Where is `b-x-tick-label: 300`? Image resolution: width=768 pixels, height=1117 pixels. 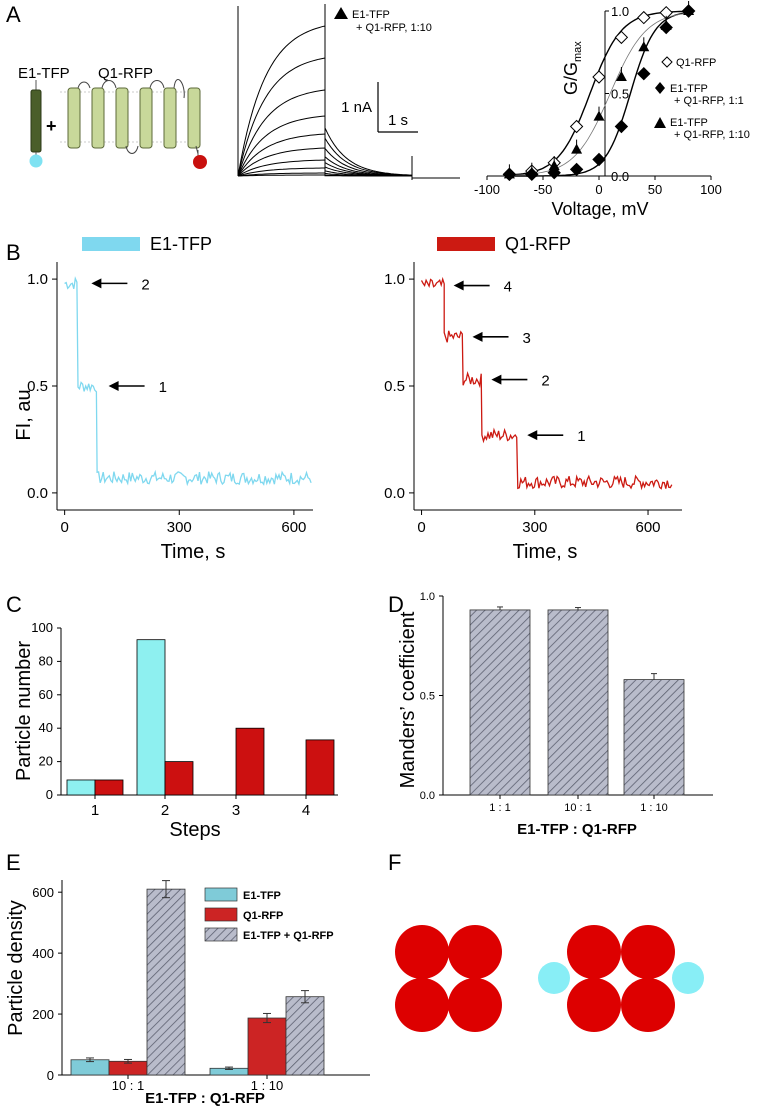 b-x-tick-label: 300 is located at coordinates (534, 527).